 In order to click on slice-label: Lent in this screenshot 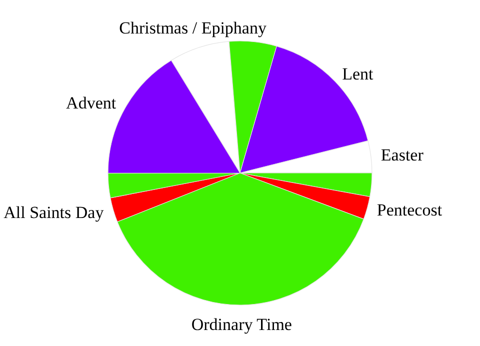, I will do `click(358, 74)`.